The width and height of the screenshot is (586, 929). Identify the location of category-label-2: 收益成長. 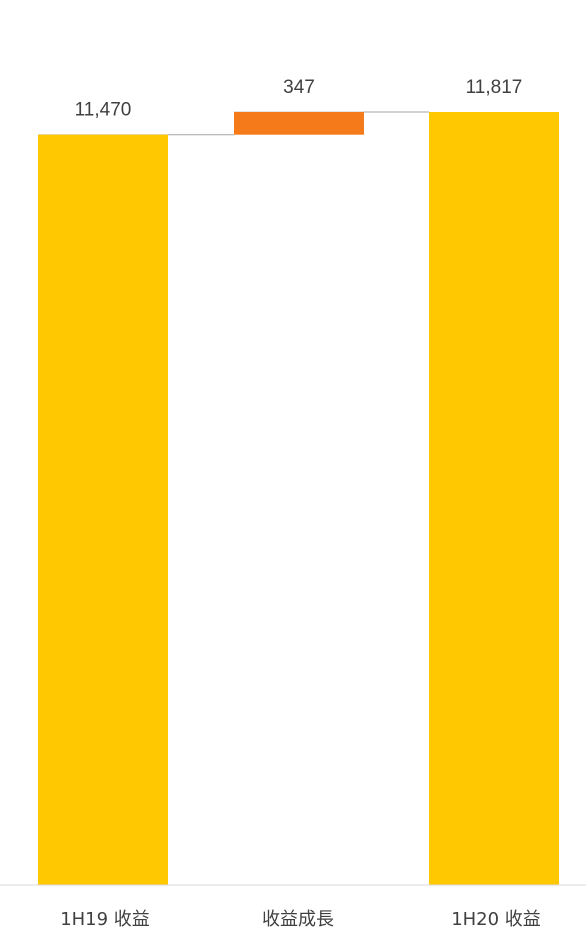
(298, 919).